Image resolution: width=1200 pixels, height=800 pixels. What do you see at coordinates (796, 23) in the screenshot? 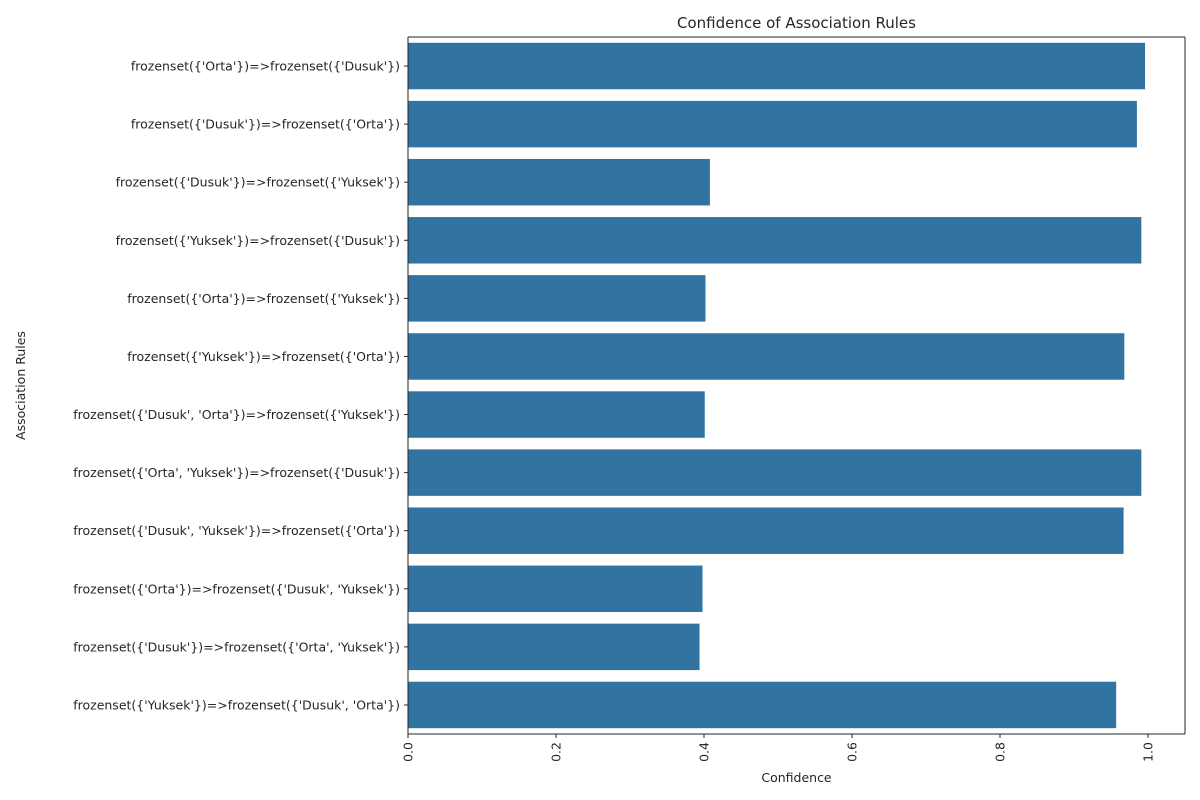
I see `chart-title: Confidence of Association Rules` at bounding box center [796, 23].